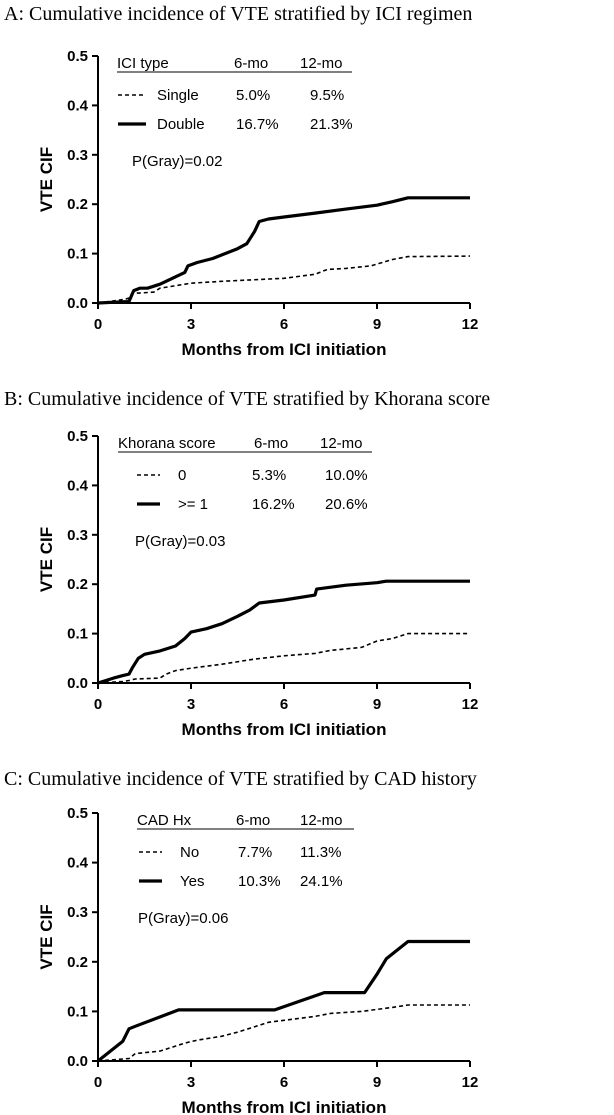 This screenshot has width=614, height=1115. I want to click on legend-header-group: Khorana score, so click(167, 443).